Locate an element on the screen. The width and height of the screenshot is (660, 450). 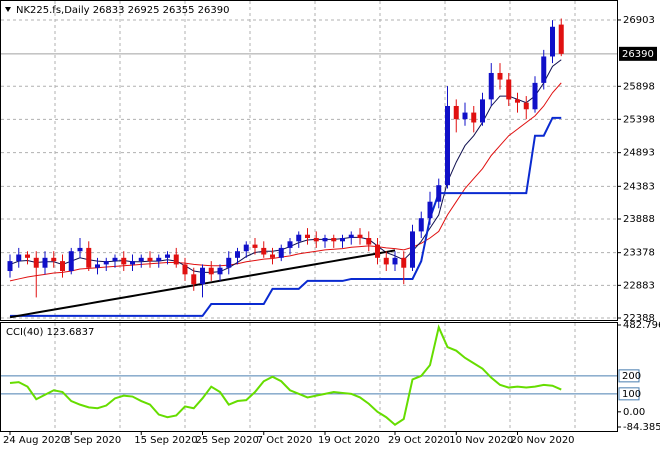
y-tick-label: 26903 is located at coordinates (639, 20).